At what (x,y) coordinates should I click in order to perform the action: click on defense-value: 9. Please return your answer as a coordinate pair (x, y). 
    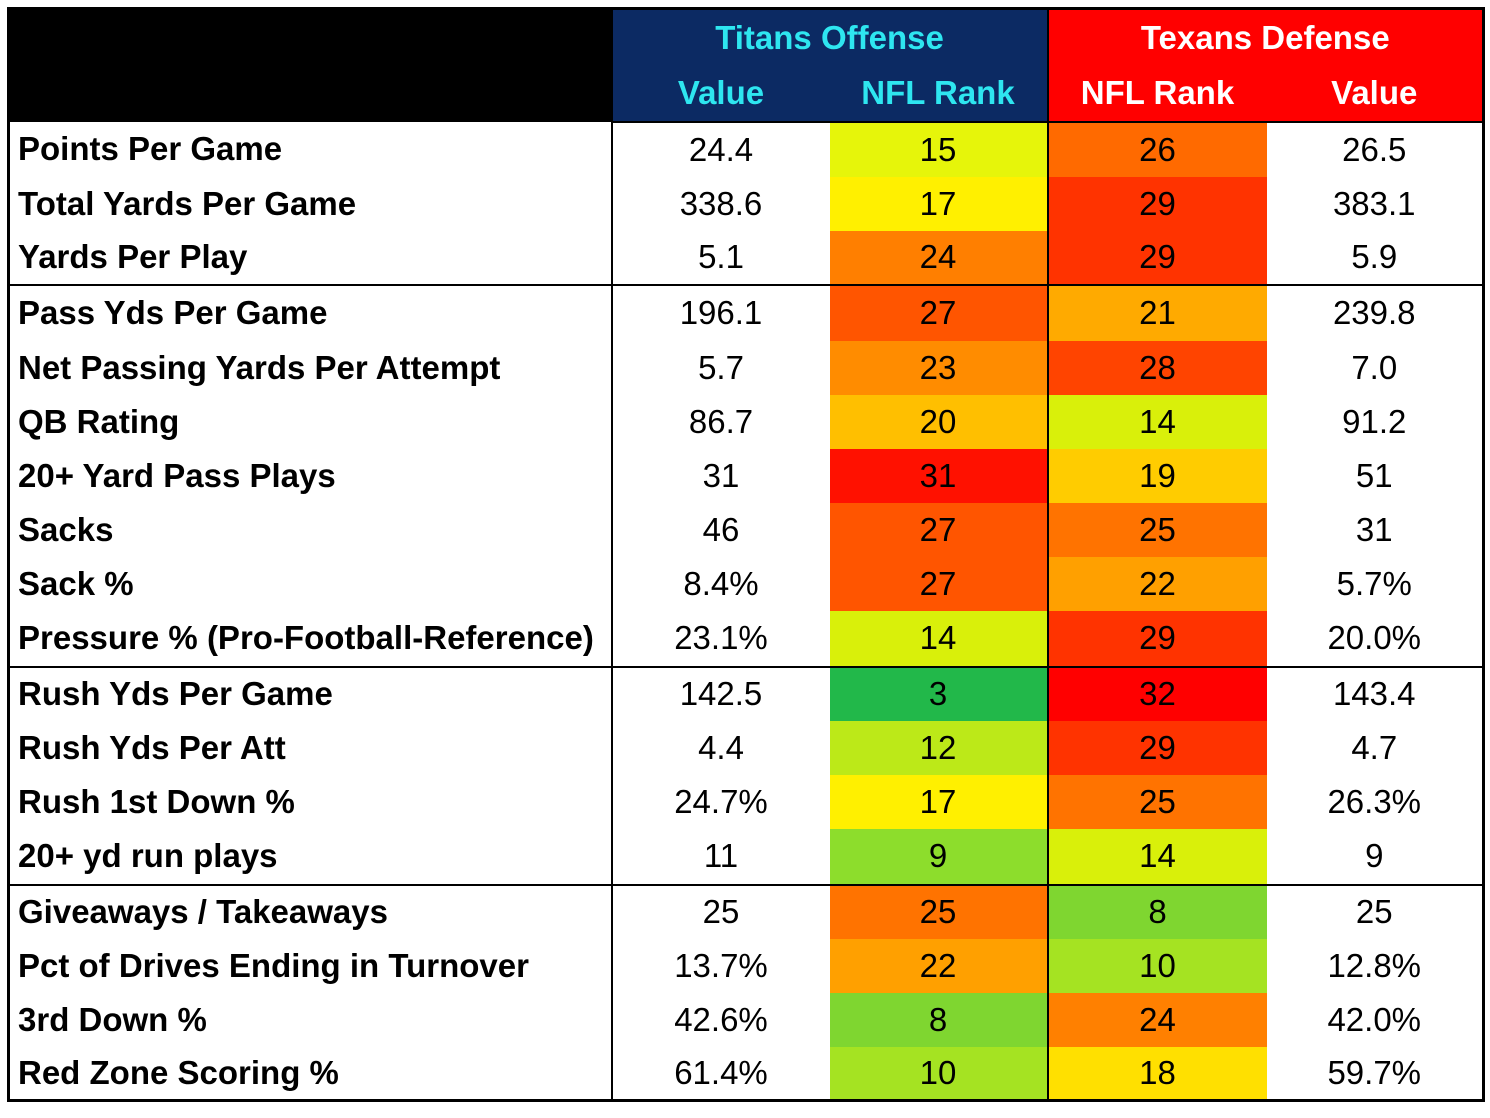
    Looking at the image, I should click on (1375, 856).